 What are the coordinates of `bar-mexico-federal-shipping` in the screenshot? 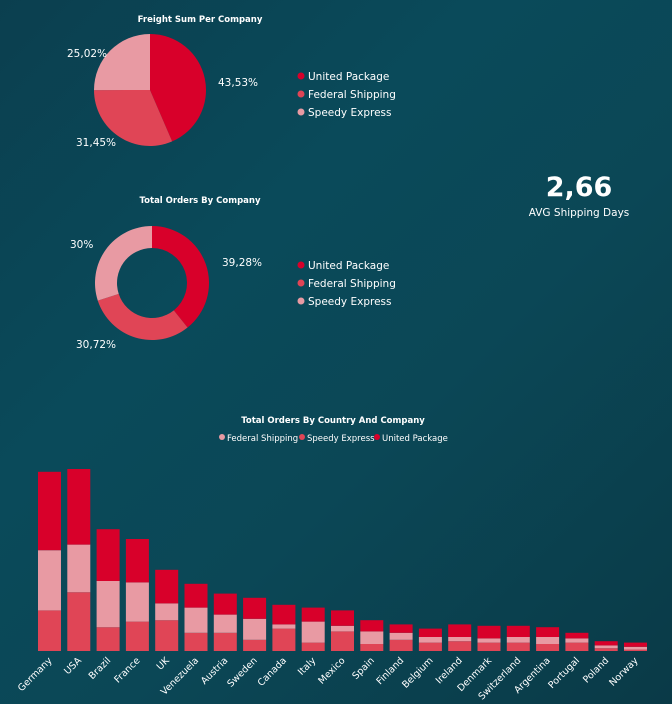 It's located at (342, 641).